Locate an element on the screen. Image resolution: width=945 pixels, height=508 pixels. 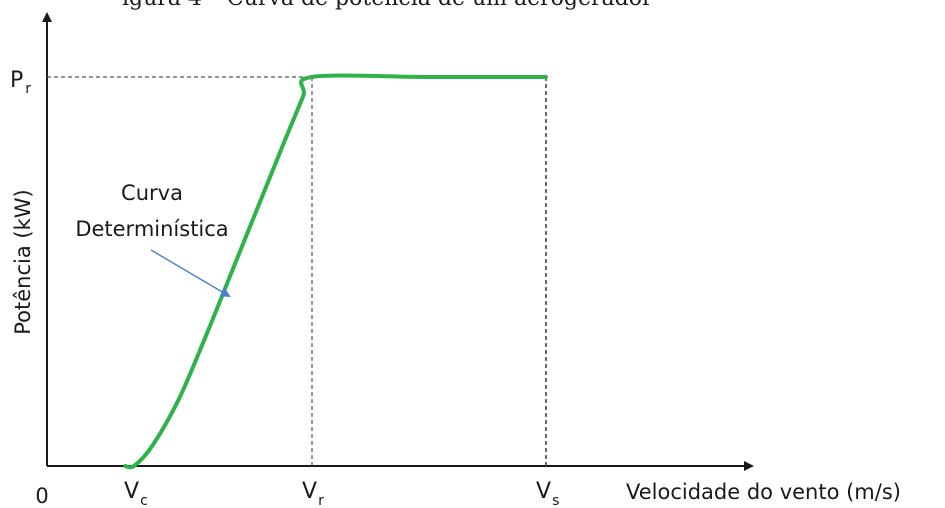
x-tick-label-vs: Vs is located at coordinates (547, 493).